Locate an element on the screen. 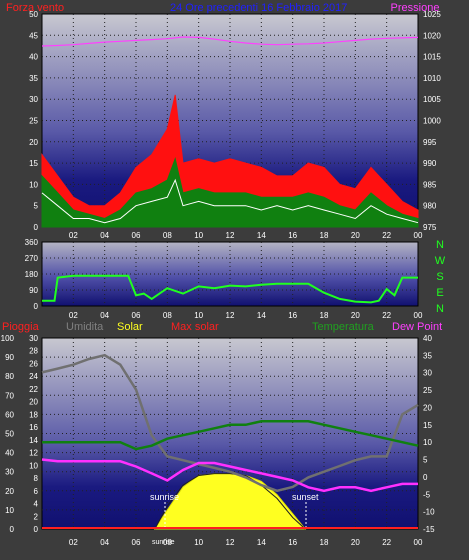  y-right-tick-label: 1025 is located at coordinates (432, 14).